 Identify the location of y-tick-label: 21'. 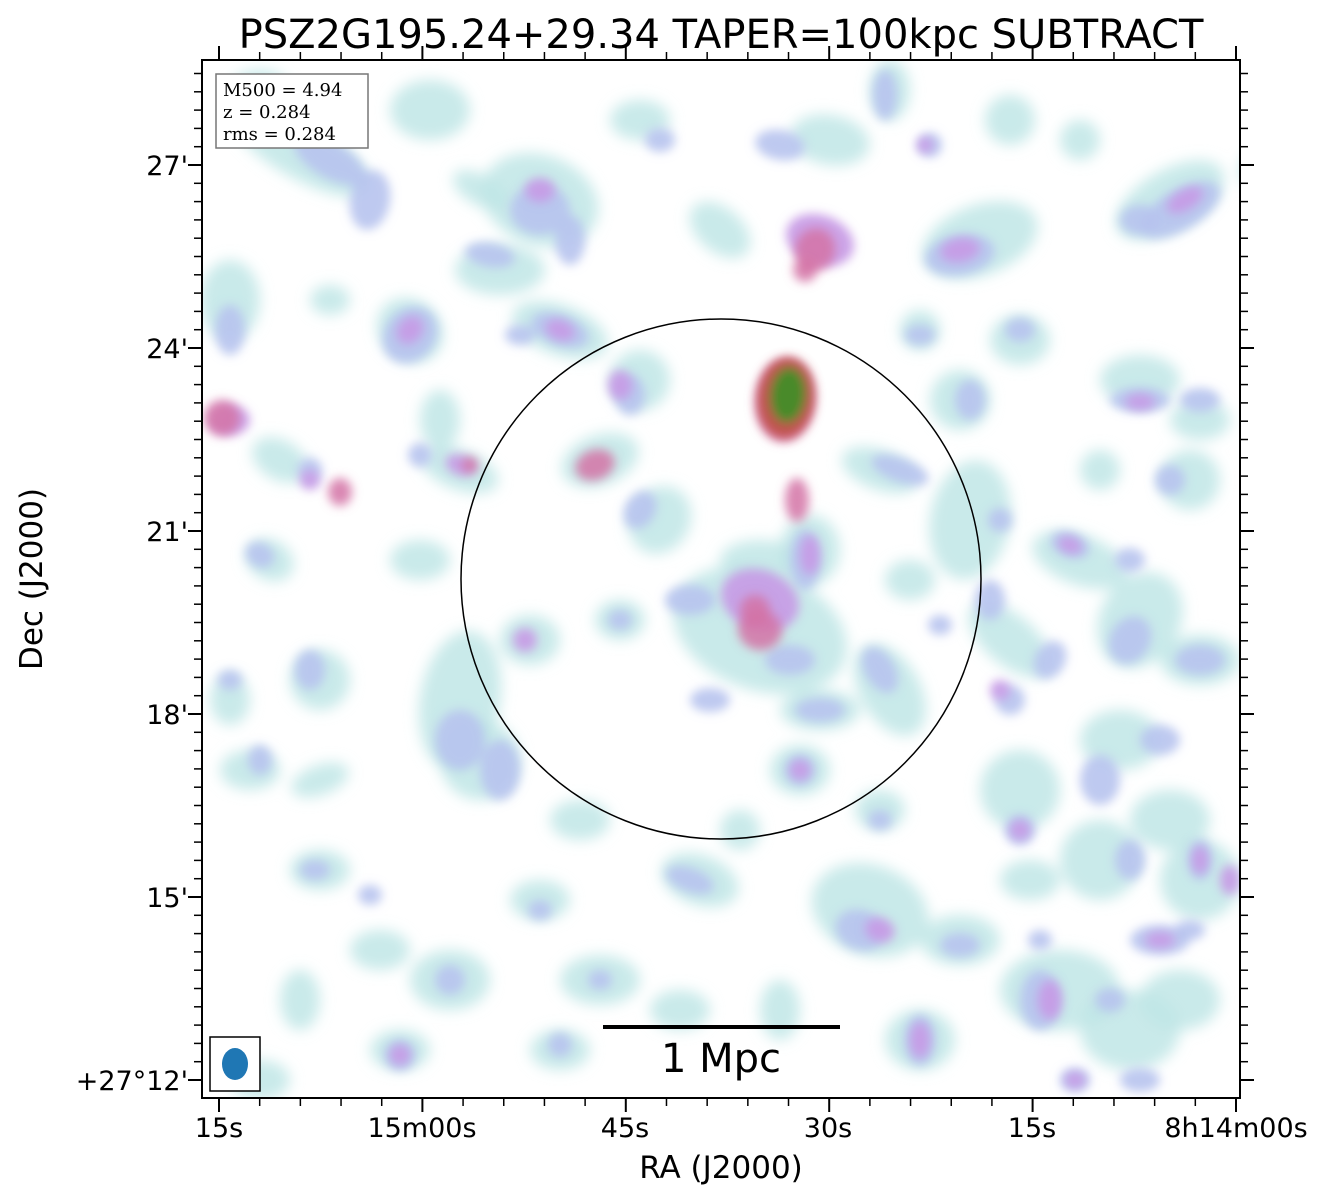
(167, 532).